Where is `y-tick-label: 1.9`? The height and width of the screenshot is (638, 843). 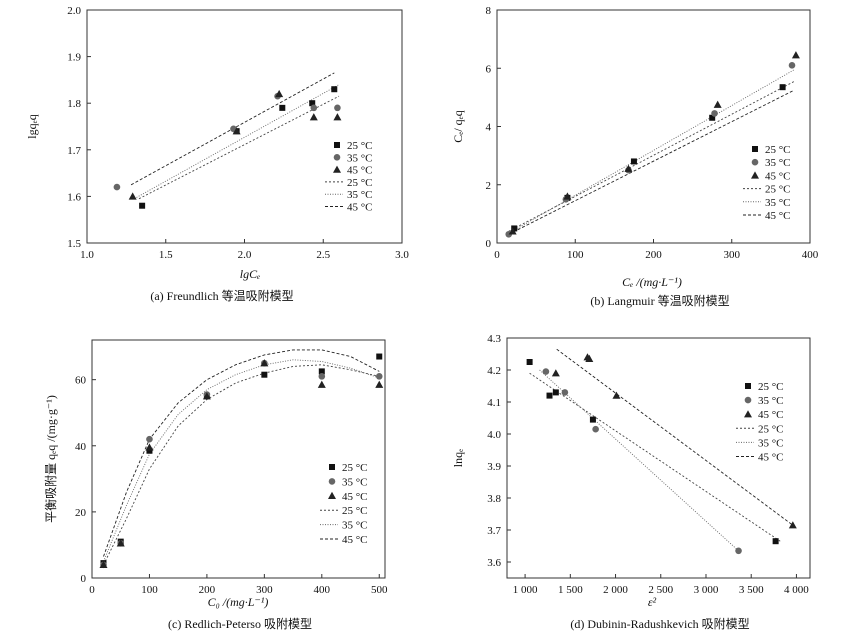
y-tick-label: 1.9 is located at coordinates (74, 58).